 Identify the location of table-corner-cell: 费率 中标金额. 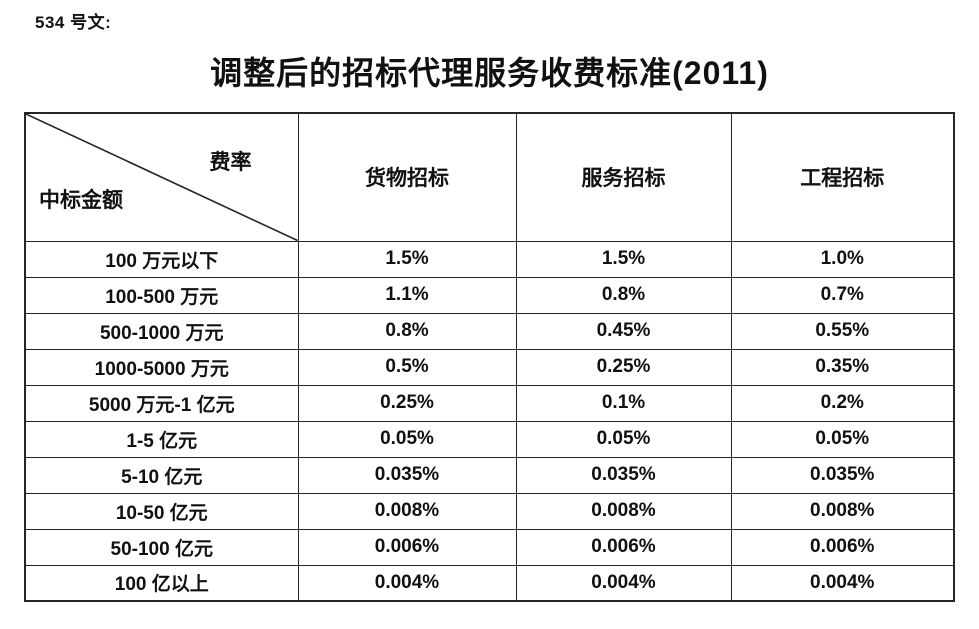
(161, 177).